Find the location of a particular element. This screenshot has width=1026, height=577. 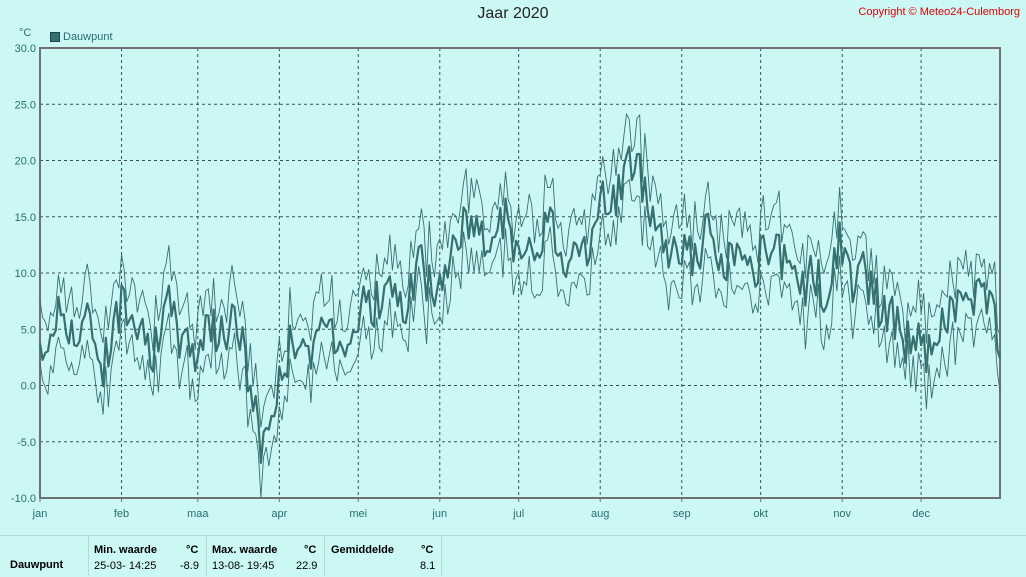

x-tick-label: jul is located at coordinates (518, 514).